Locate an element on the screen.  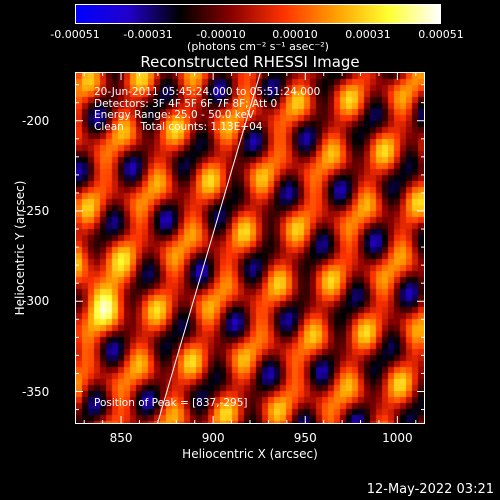
annotation-energy: Energy Range: 25.0 - 50.0 keV is located at coordinates (174, 115).